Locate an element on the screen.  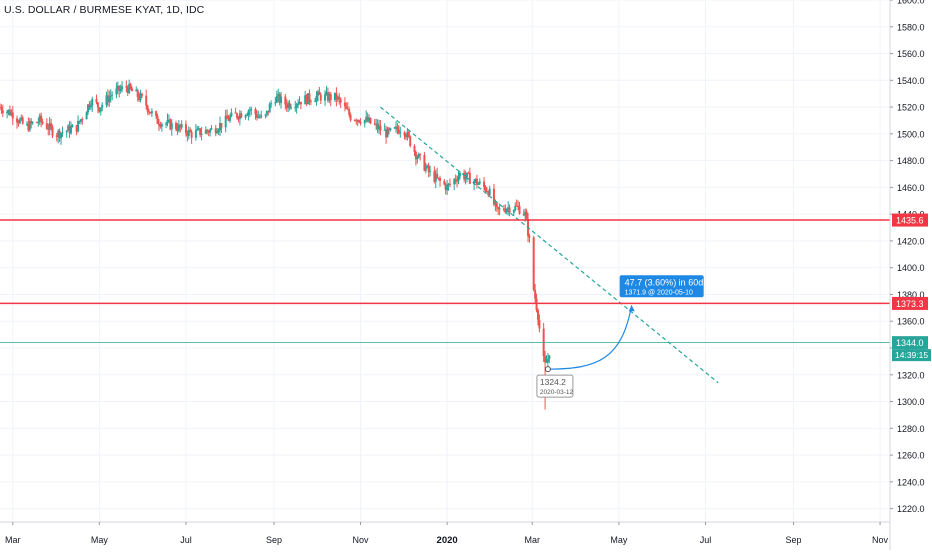
level-badge-label: 1435.6 is located at coordinates (910, 221).